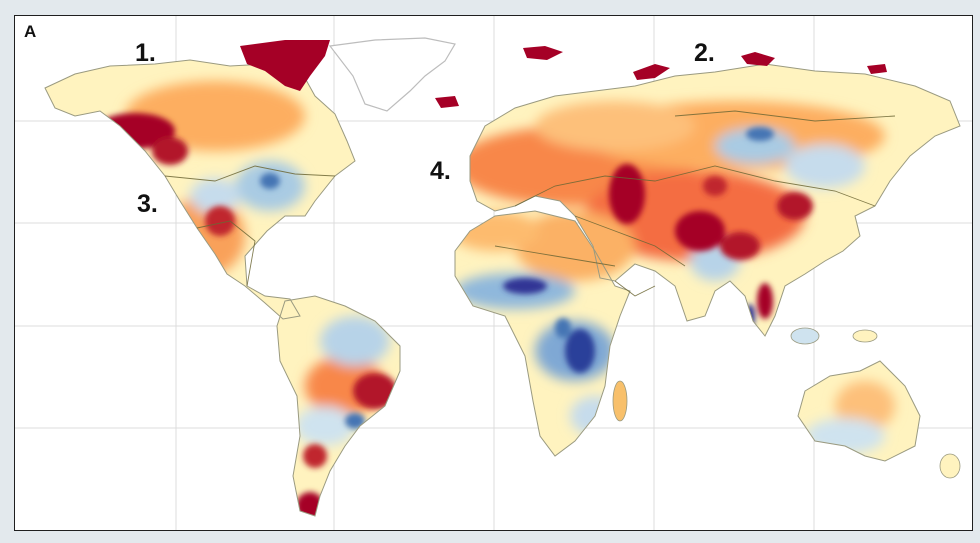  I want to click on small-islands, so click(786, 403).